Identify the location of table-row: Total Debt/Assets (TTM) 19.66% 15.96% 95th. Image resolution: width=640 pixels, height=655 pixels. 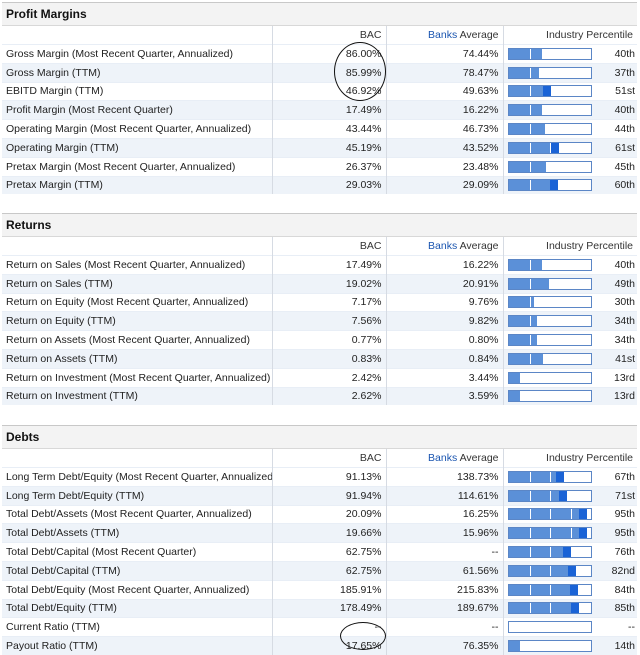
(319, 533).